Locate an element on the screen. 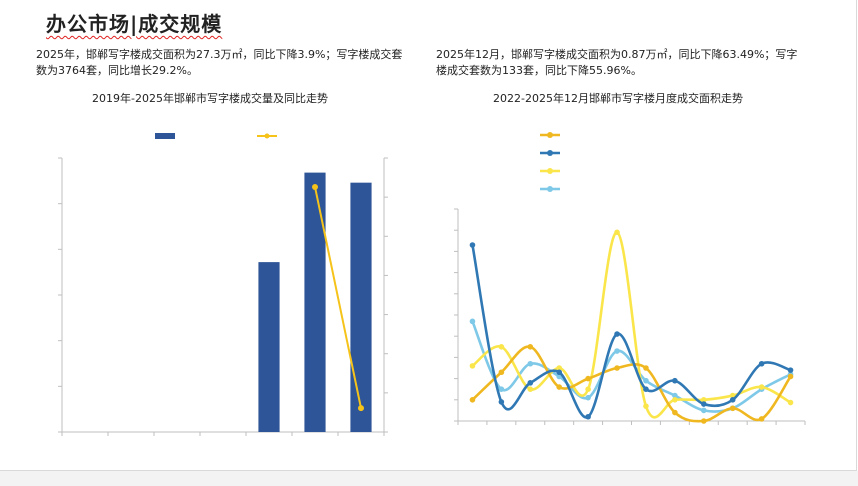 The image size is (858, 486). page-title: 办公市场|成交规模 is located at coordinates (134, 24).